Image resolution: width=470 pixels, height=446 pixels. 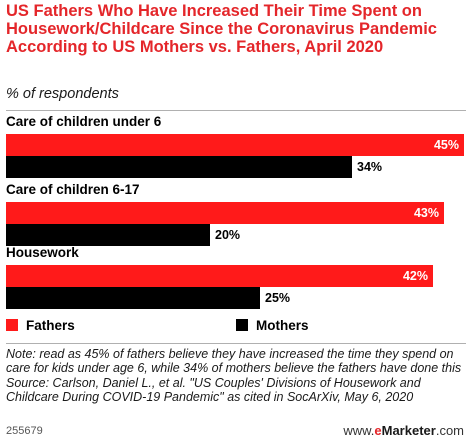 What do you see at coordinates (50, 325) in the screenshot?
I see `legend-label-fathers: Fathers` at bounding box center [50, 325].